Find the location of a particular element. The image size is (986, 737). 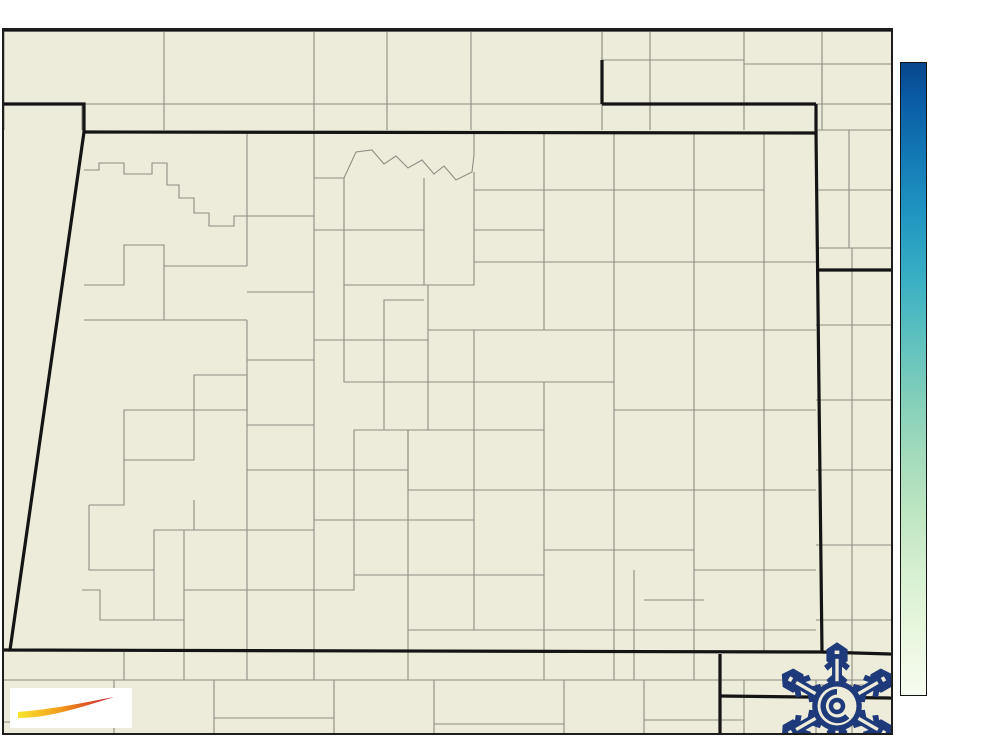

acis-logo-graphic is located at coordinates (71, 708).